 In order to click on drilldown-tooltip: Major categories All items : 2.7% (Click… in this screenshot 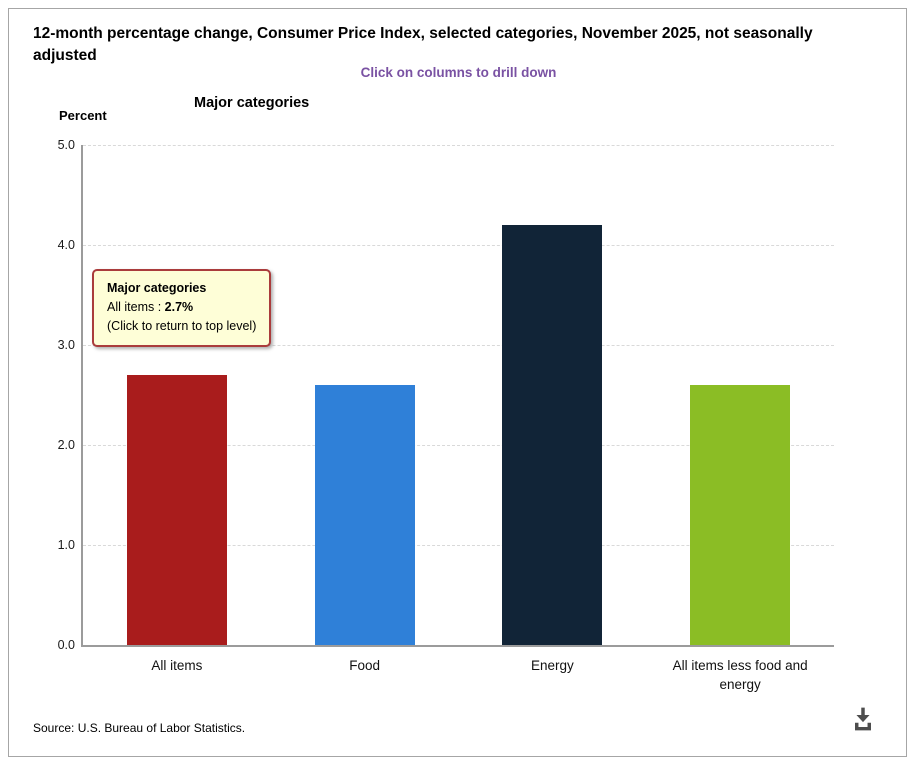, I will do `click(182, 308)`.